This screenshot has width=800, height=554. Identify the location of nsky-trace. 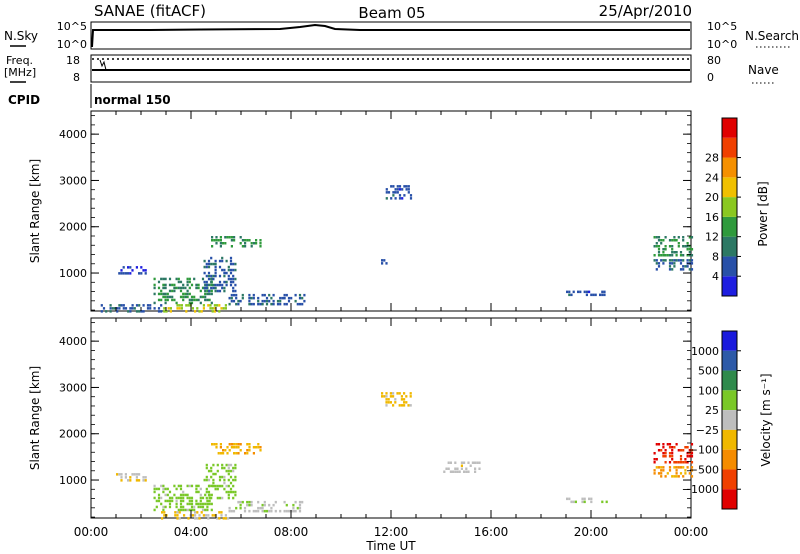
(390, 35).